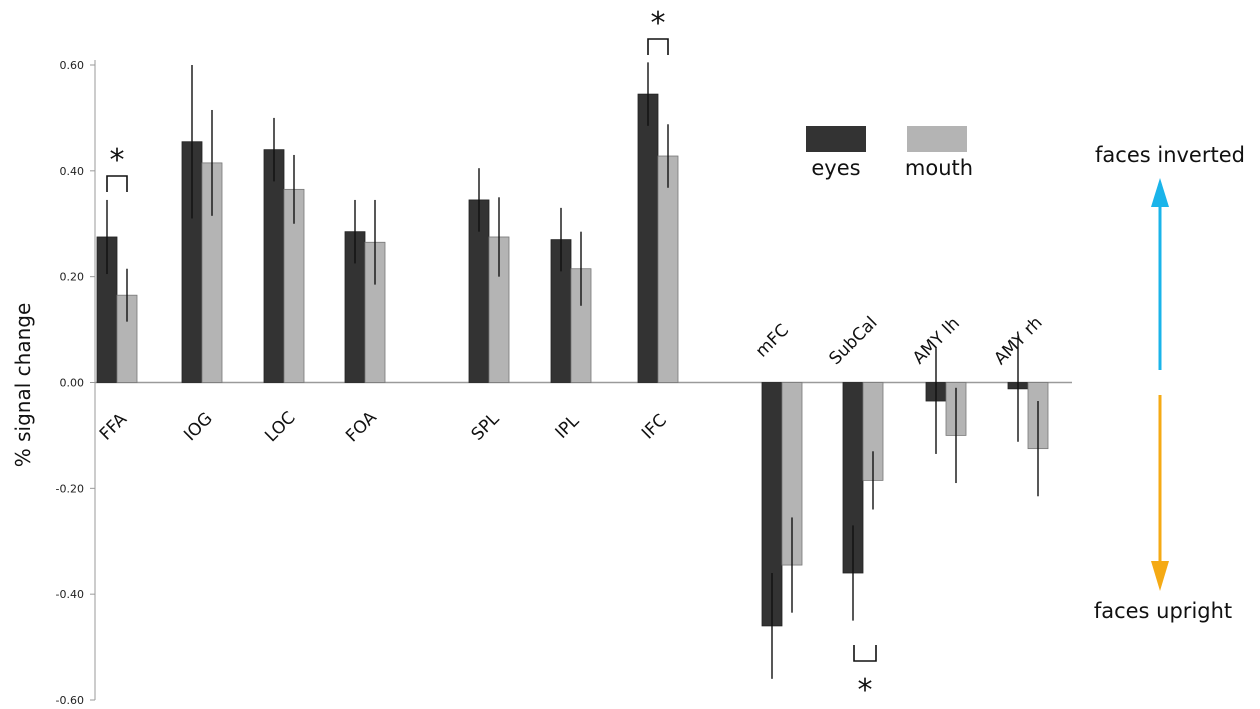 The image size is (1260, 709). I want to click on down-arrow-icon, so click(1160, 576).